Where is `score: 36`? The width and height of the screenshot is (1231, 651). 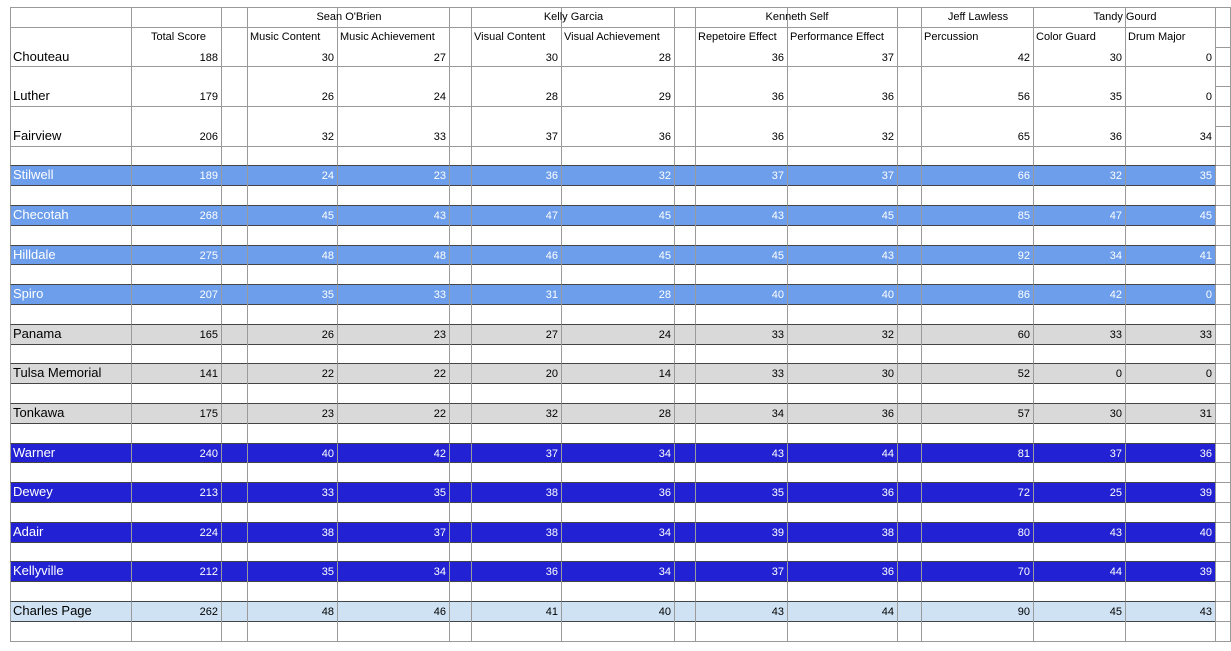 score: 36 is located at coordinates (664, 493).